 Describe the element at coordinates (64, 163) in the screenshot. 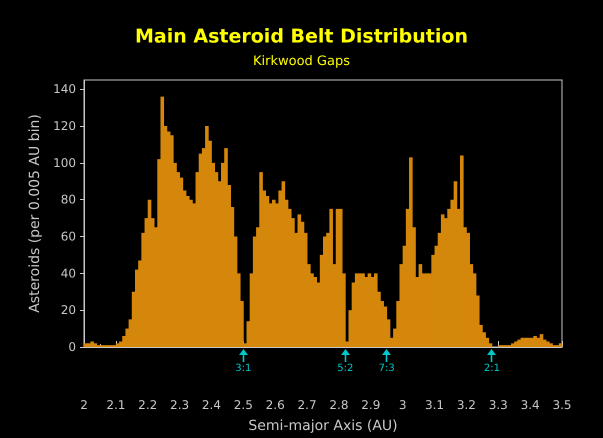

I see `y-tick-label: 100` at that location.